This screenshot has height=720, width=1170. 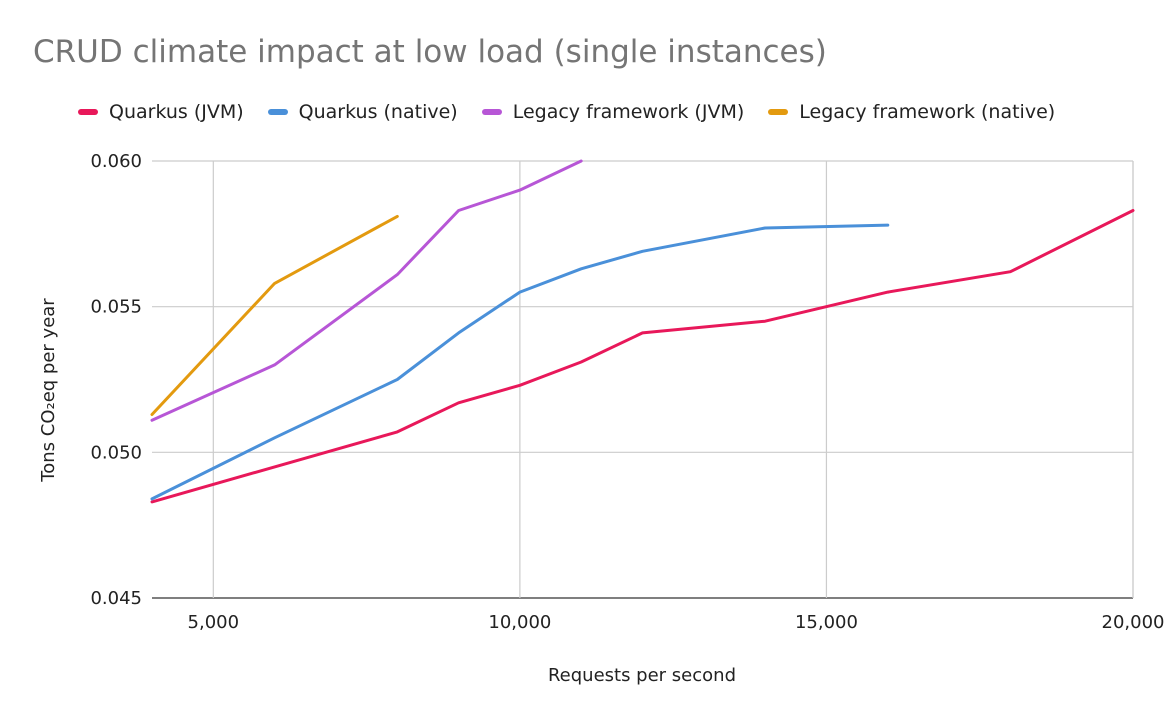 What do you see at coordinates (778, 112) in the screenshot?
I see `legend-swatch-legacy-native` at bounding box center [778, 112].